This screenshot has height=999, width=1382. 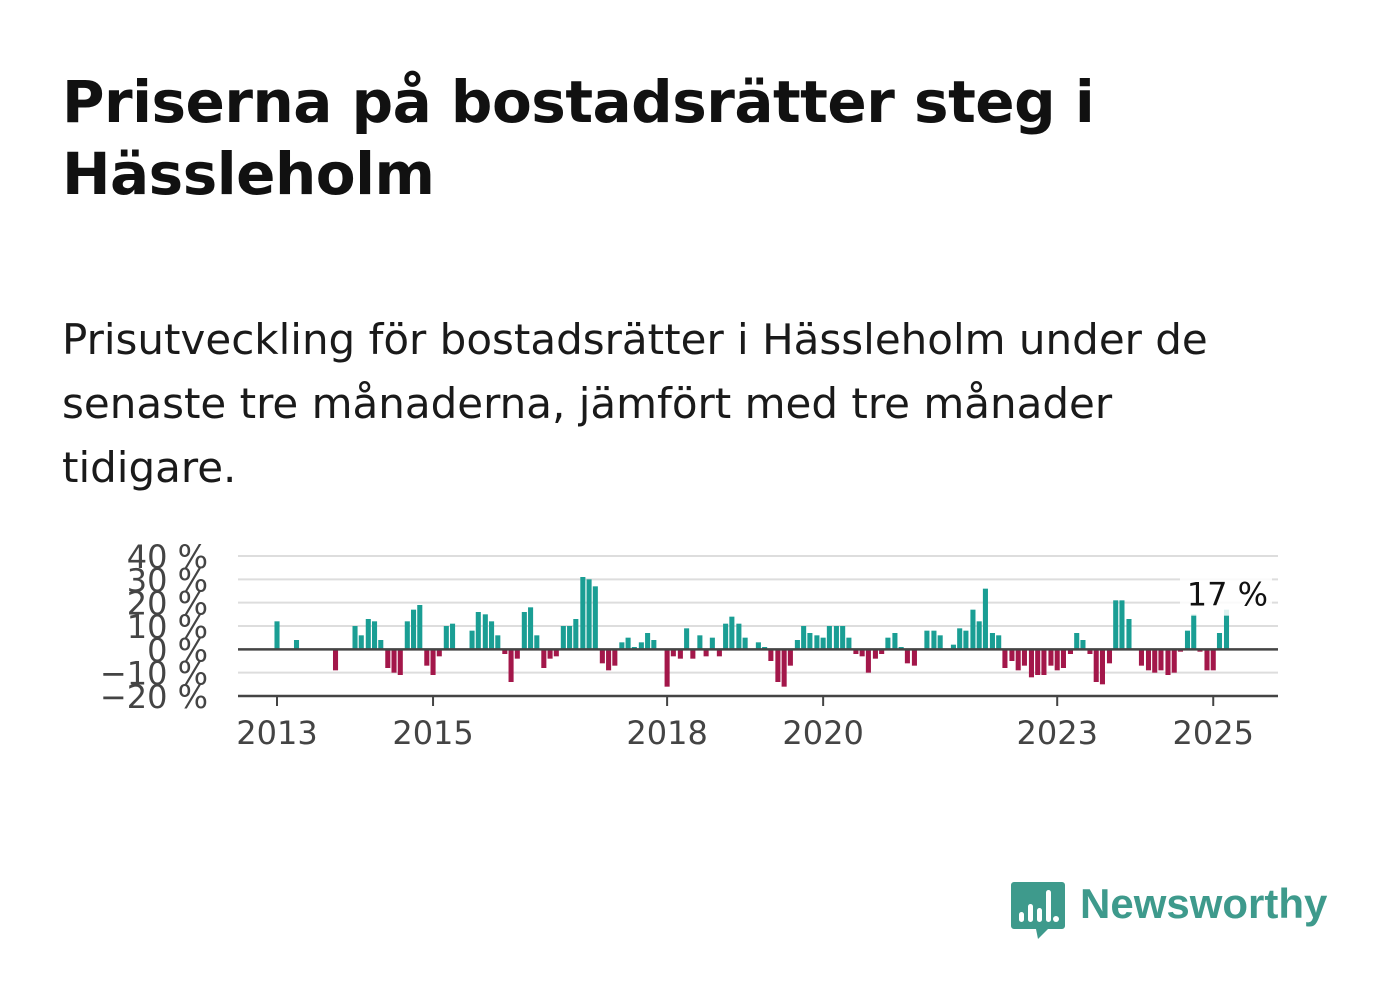 What do you see at coordinates (822, 733) in the screenshot?
I see `x-tick-label: 2020` at bounding box center [822, 733].